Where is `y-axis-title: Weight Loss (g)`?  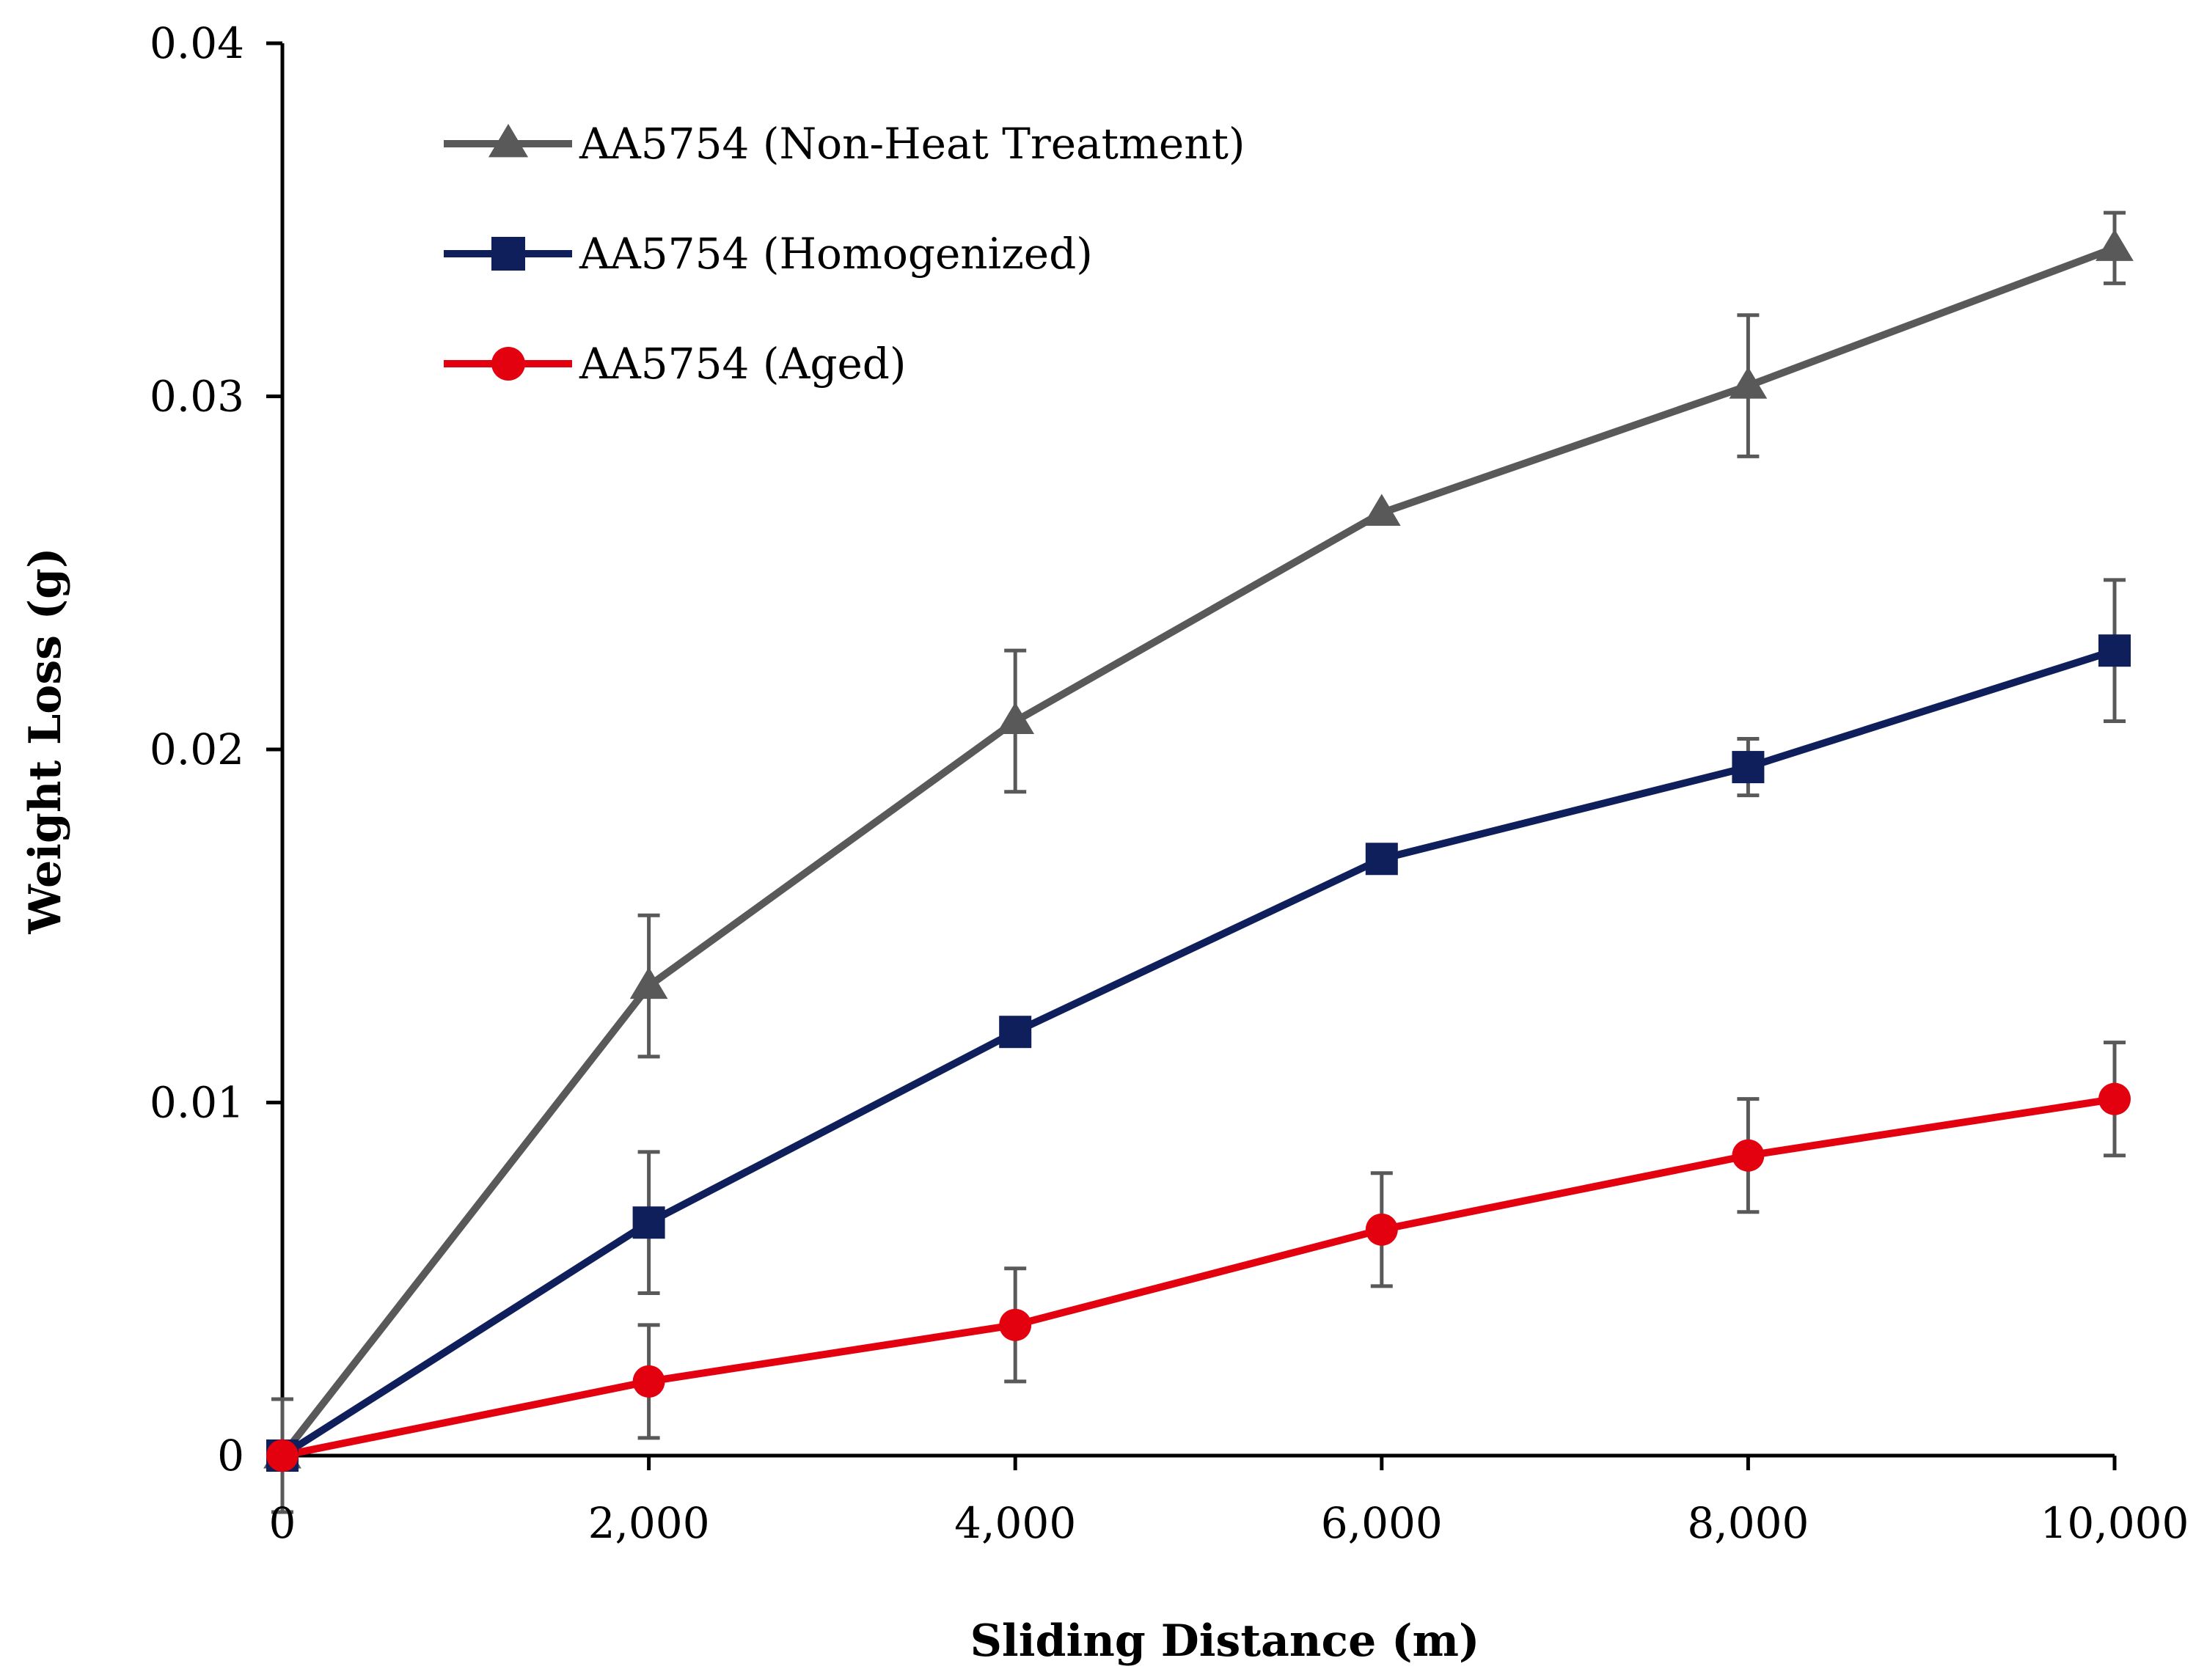 y-axis-title: Weight Loss (g) is located at coordinates (46, 740).